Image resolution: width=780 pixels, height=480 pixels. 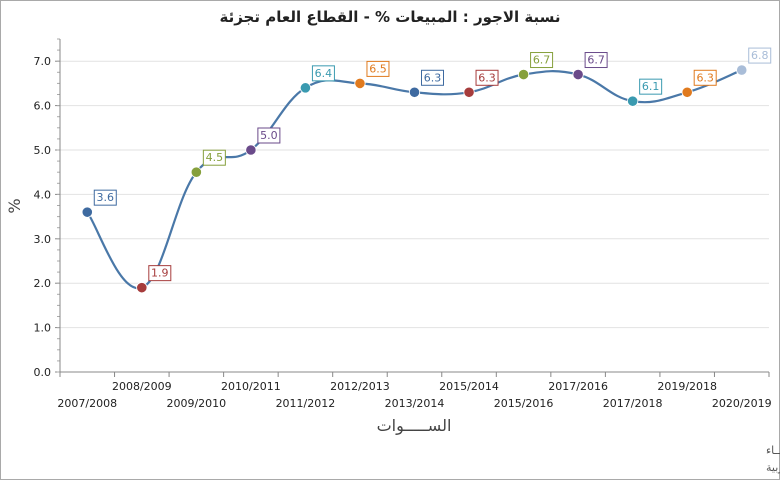 I want to click on data-label: 3.6, so click(x=106, y=197).